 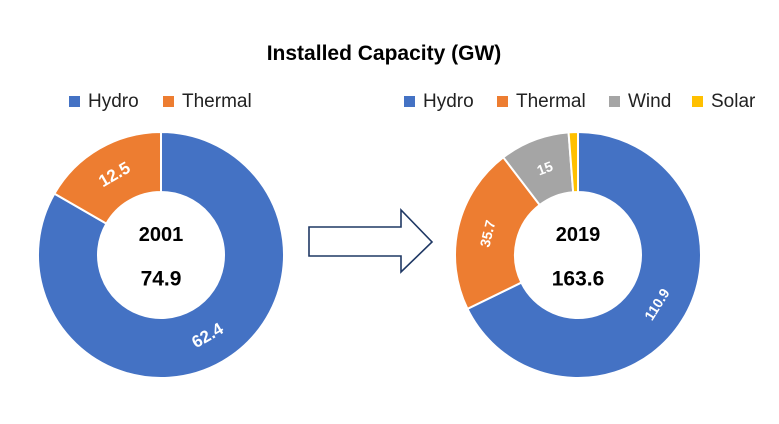 What do you see at coordinates (573, 162) in the screenshot?
I see `slice-solar-2019` at bounding box center [573, 162].